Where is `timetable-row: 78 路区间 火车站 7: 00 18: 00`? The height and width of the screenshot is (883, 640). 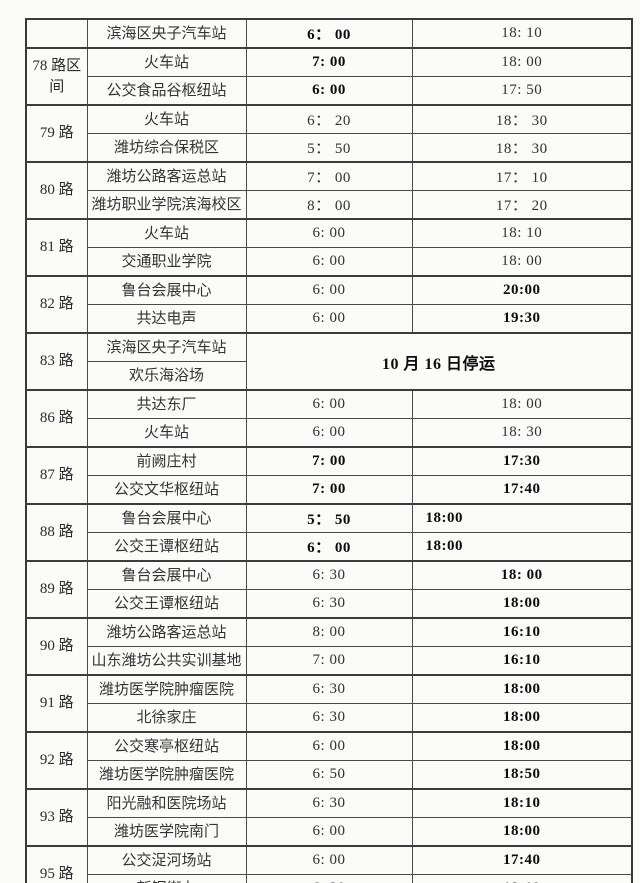 timetable-row: 78 路区间 火车站 7: 00 18: 00 is located at coordinates (329, 76).